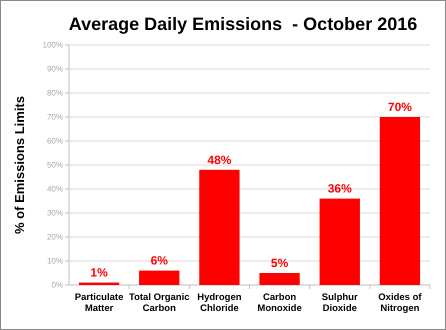  What do you see at coordinates (219, 159) in the screenshot?
I see `data-label: 48%` at bounding box center [219, 159].